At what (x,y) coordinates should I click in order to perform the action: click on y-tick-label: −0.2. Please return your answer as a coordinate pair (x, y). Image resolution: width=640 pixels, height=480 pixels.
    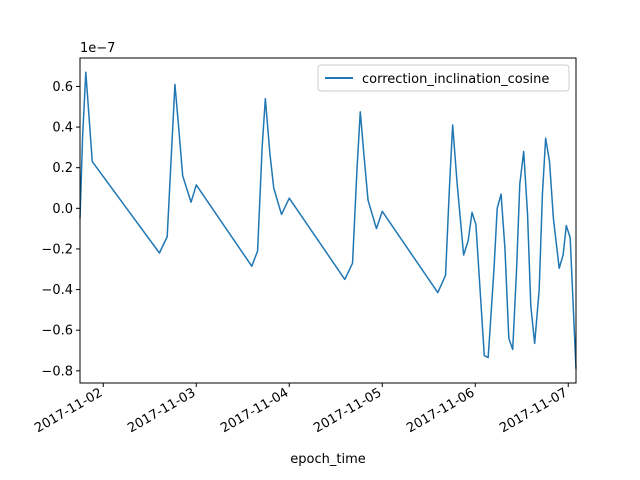
    Looking at the image, I should click on (57, 249).